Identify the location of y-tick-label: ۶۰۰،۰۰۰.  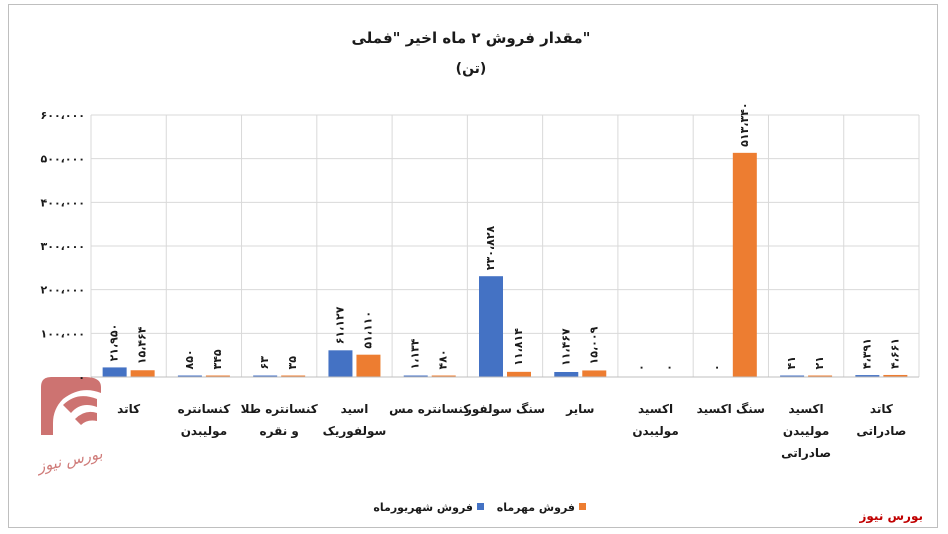
(63, 115).